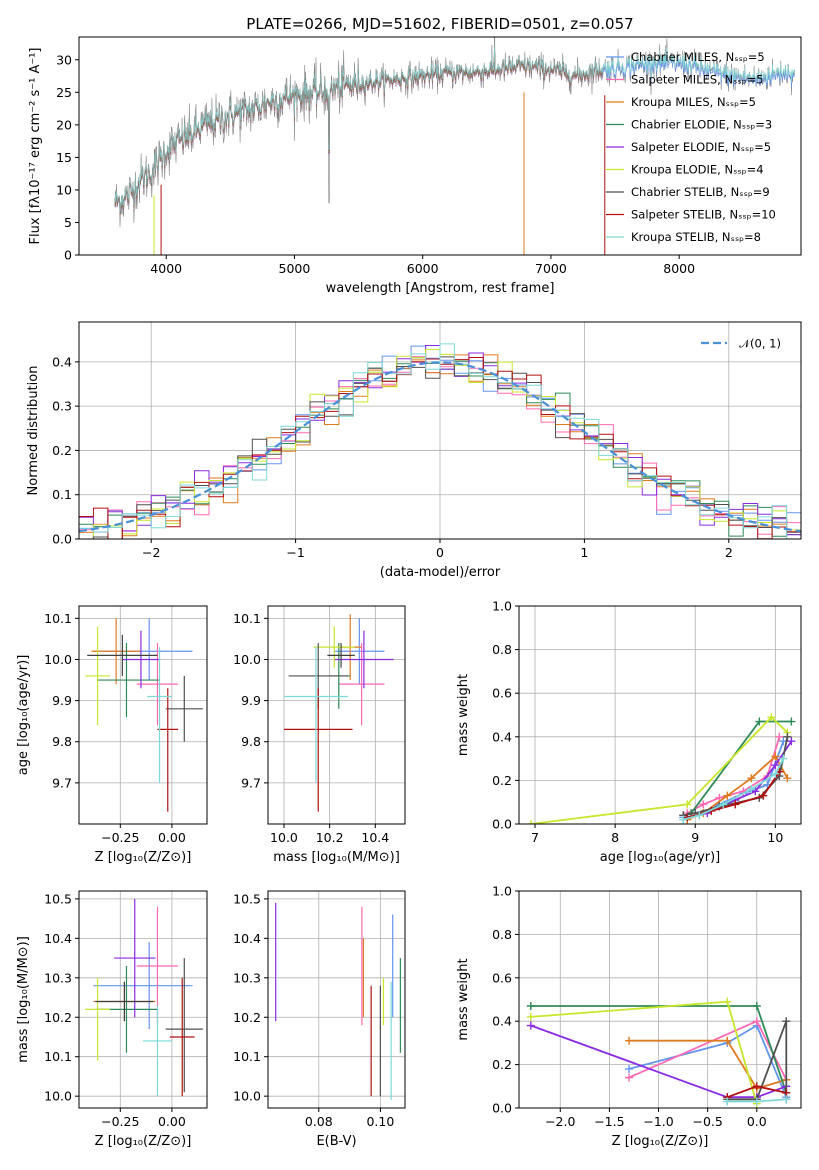 The width and height of the screenshot is (819, 1170). What do you see at coordinates (35, 146) in the screenshot?
I see `y-axis-label: Flux [fλ10⁻¹⁷ erg cm⁻² s⁻¹ A⁻¹]` at bounding box center [35, 146].